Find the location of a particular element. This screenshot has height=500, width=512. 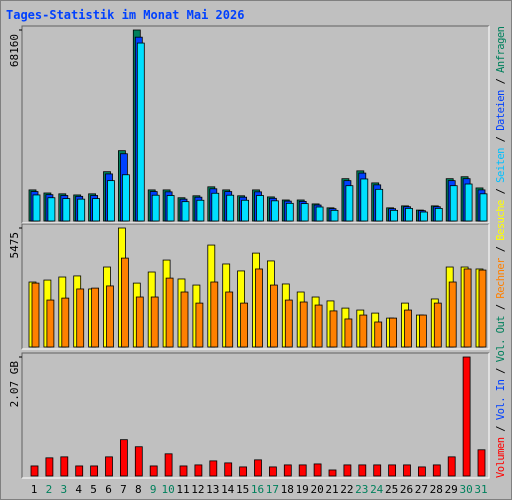

legend-item: Volumen is located at coordinates (501, 457).